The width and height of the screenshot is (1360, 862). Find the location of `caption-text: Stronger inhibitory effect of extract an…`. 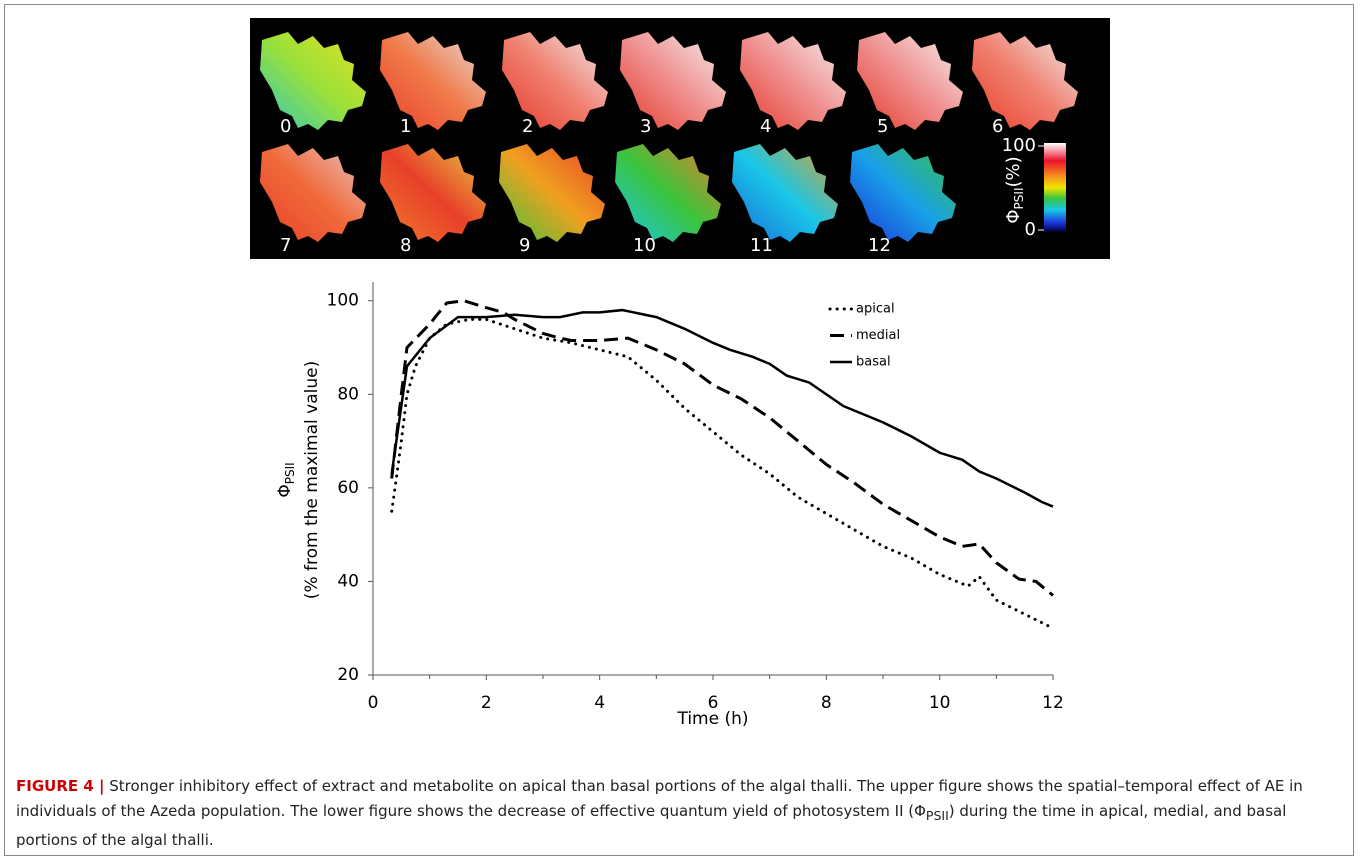

caption-text: Stronger inhibitory effect of extract an… is located at coordinates (659, 798).